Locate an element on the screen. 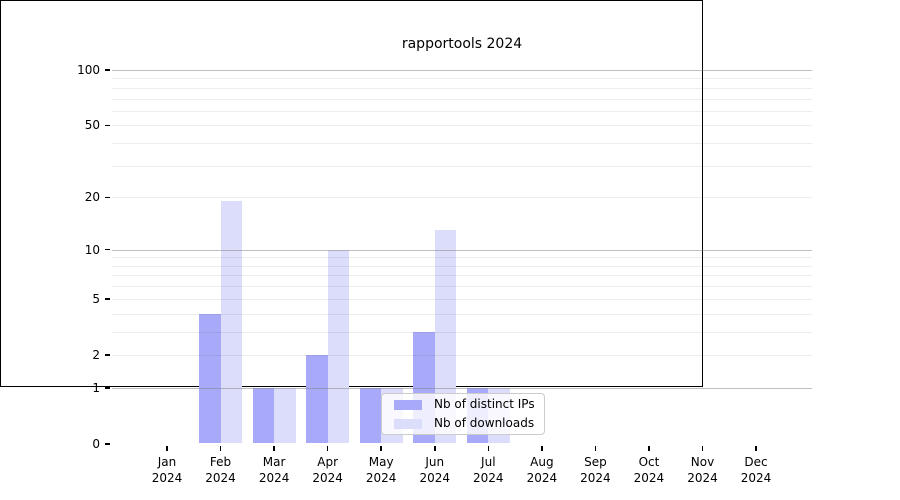 The height and width of the screenshot is (500, 900). legend-row: Nb of distinct IPs is located at coordinates (464, 404).